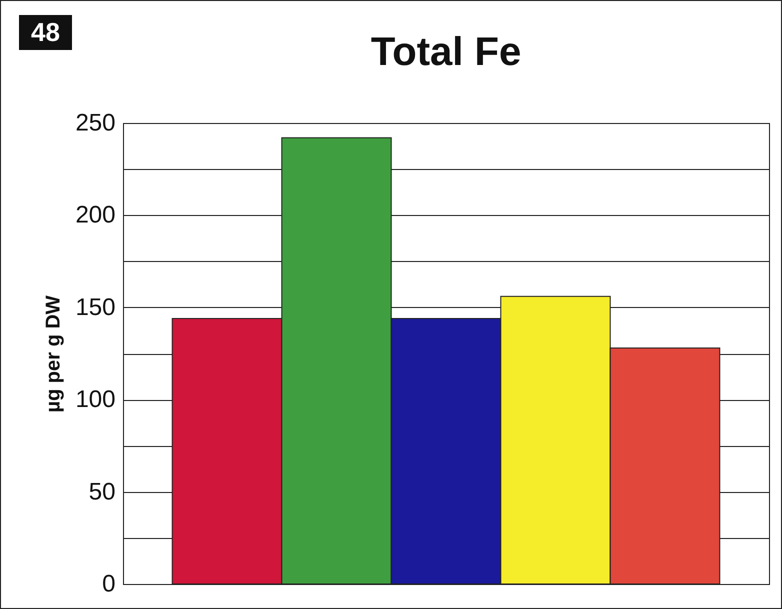 The width and height of the screenshot is (782, 609). Describe the element at coordinates (45, 32) in the screenshot. I see `text: 48` at that location.